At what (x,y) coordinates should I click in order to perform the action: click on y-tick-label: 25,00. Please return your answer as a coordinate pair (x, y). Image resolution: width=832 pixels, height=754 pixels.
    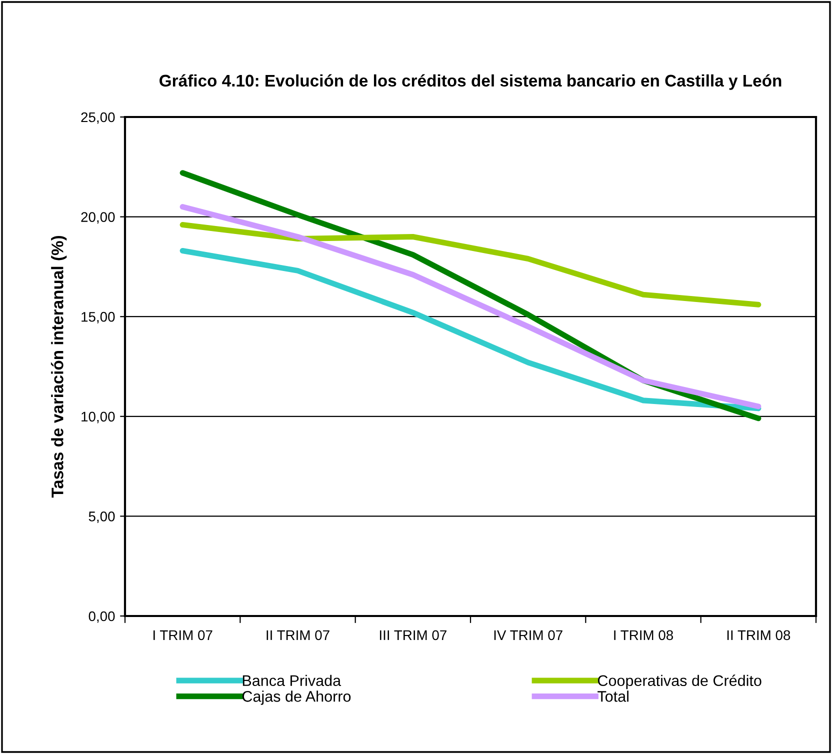
    Looking at the image, I should click on (98, 118).